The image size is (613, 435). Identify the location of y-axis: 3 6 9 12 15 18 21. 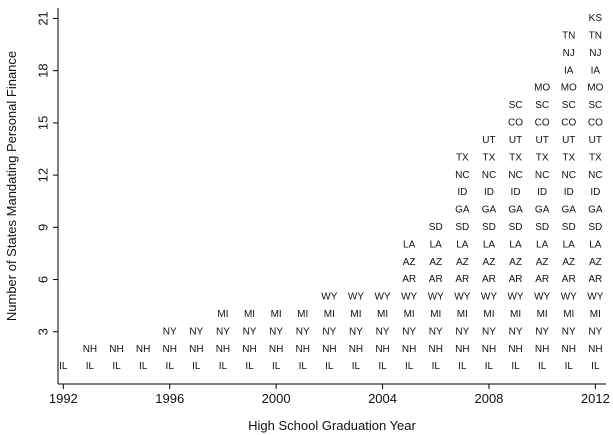
(47, 196).